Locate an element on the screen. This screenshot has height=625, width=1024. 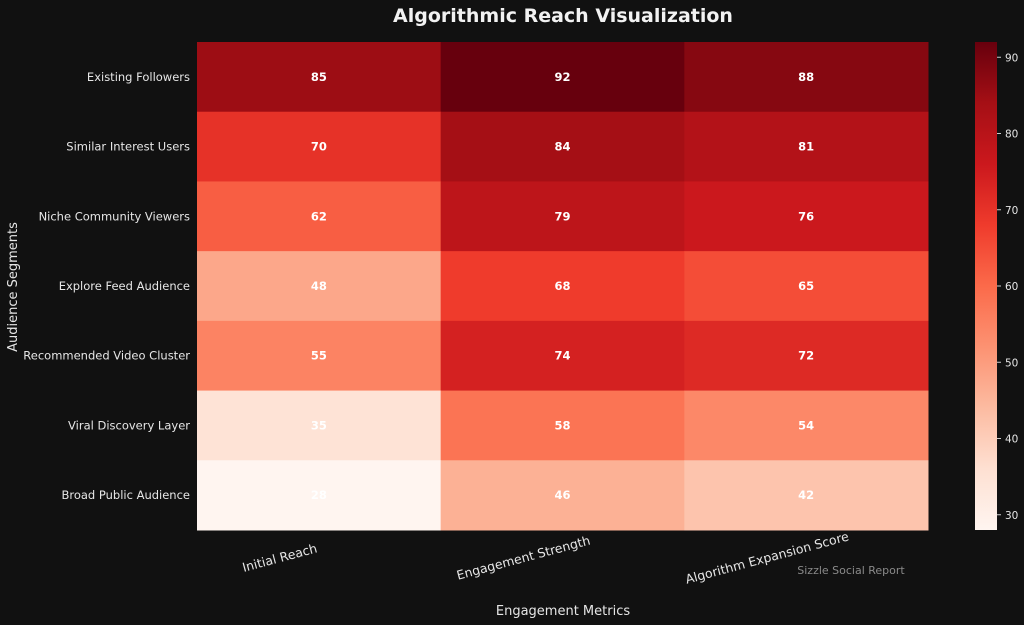
cell-value-label: 28 is located at coordinates (319, 495).